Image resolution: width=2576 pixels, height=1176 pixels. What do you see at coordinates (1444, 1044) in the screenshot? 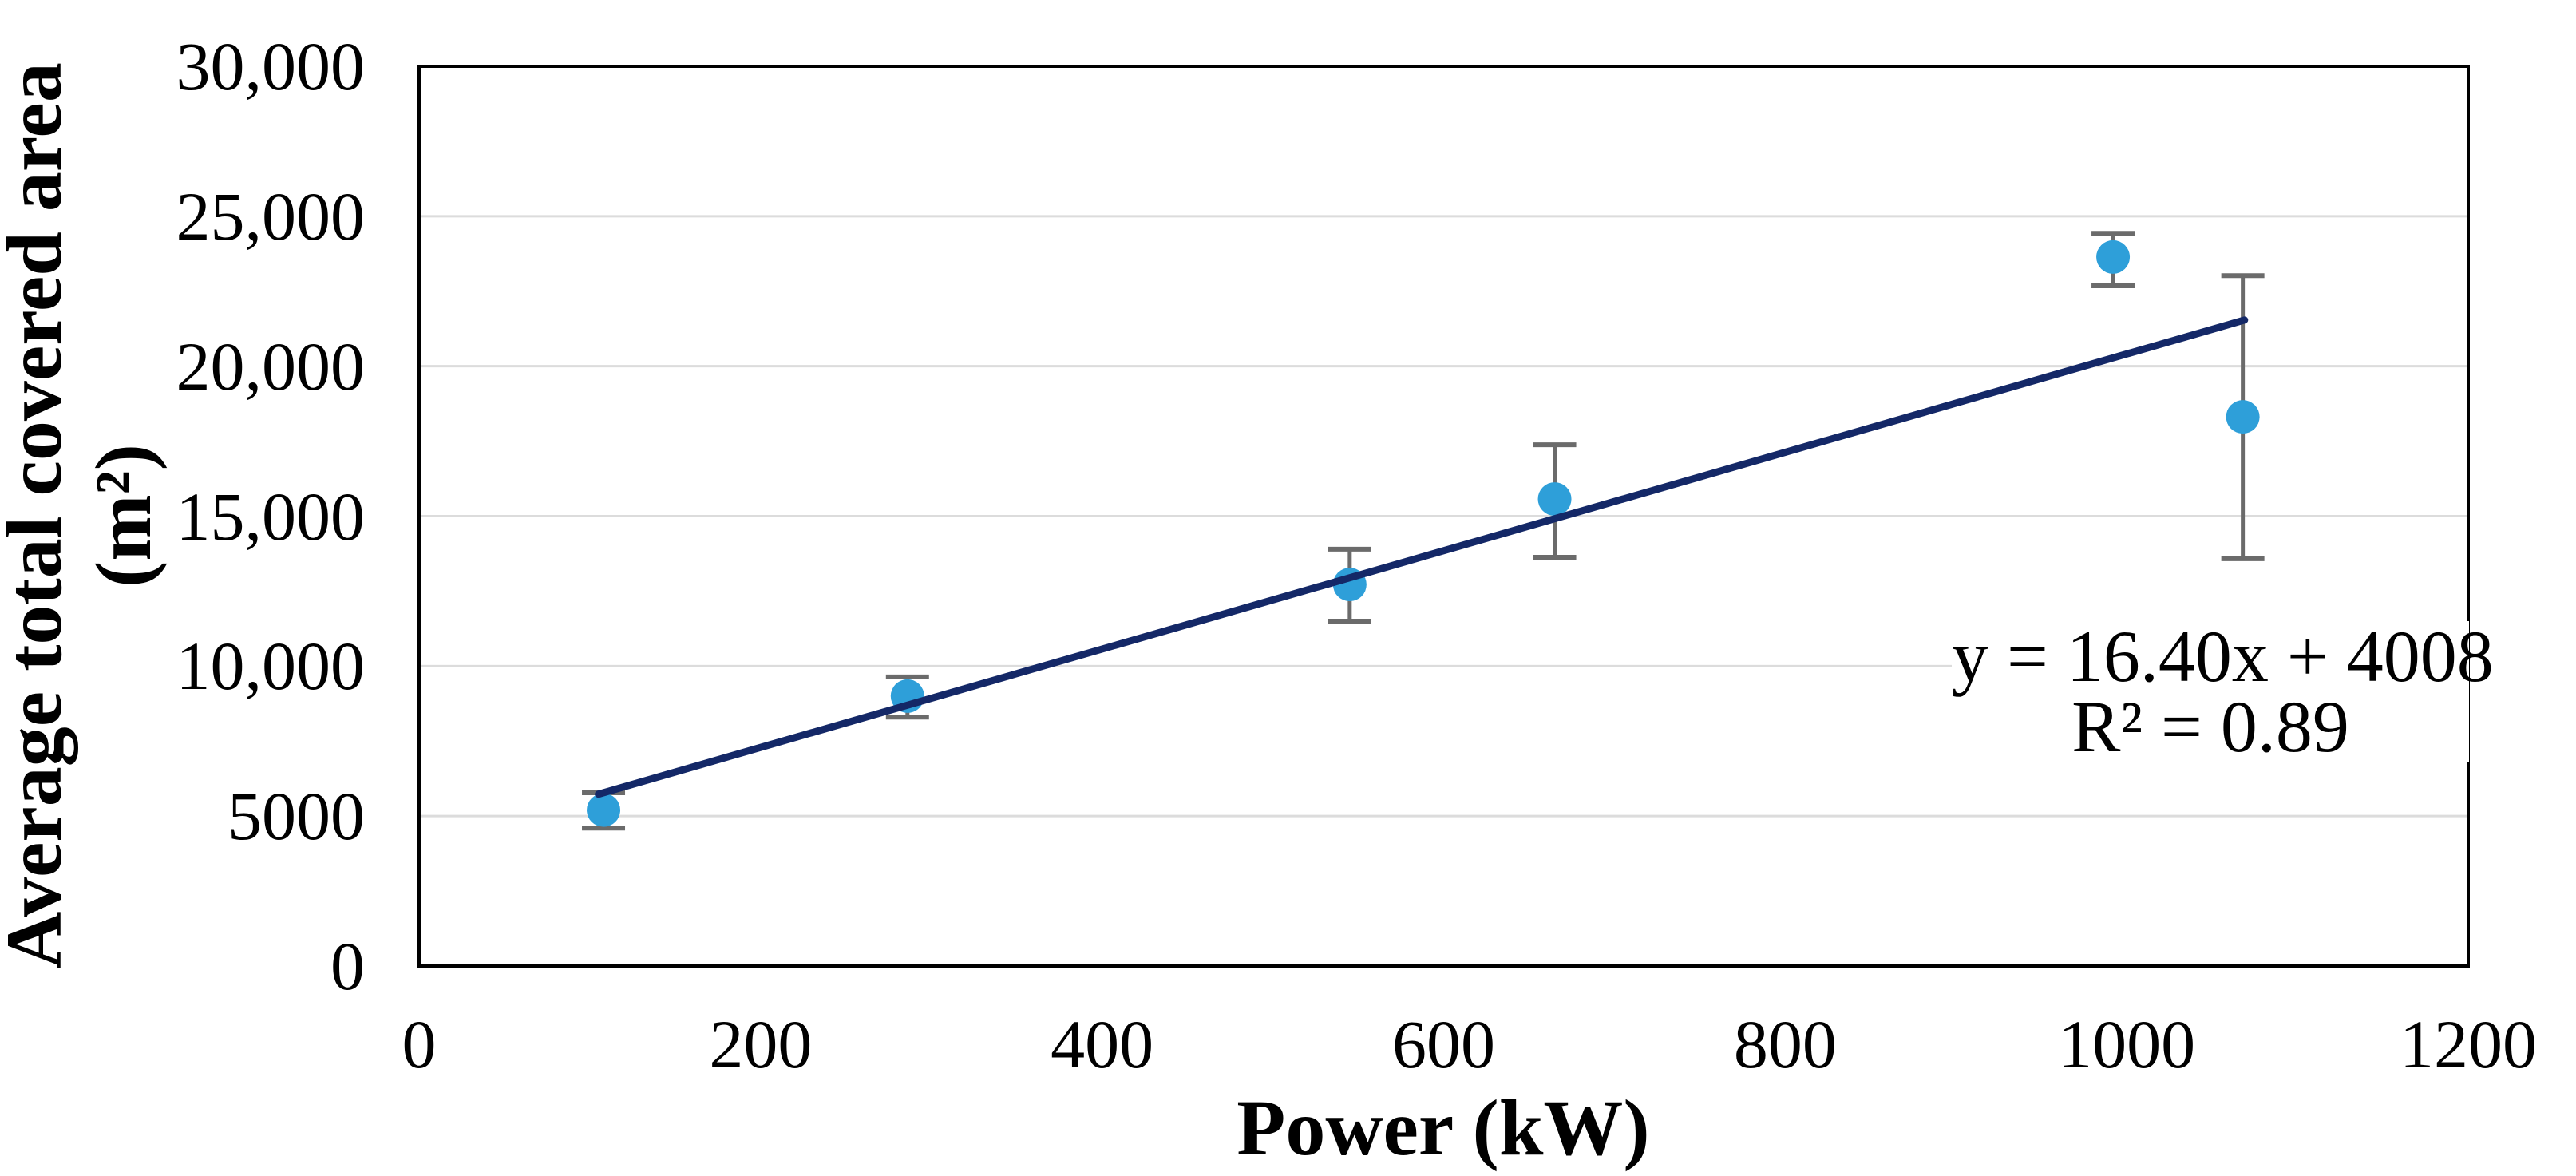
I see `x-tick-label-600: 600` at bounding box center [1444, 1044].